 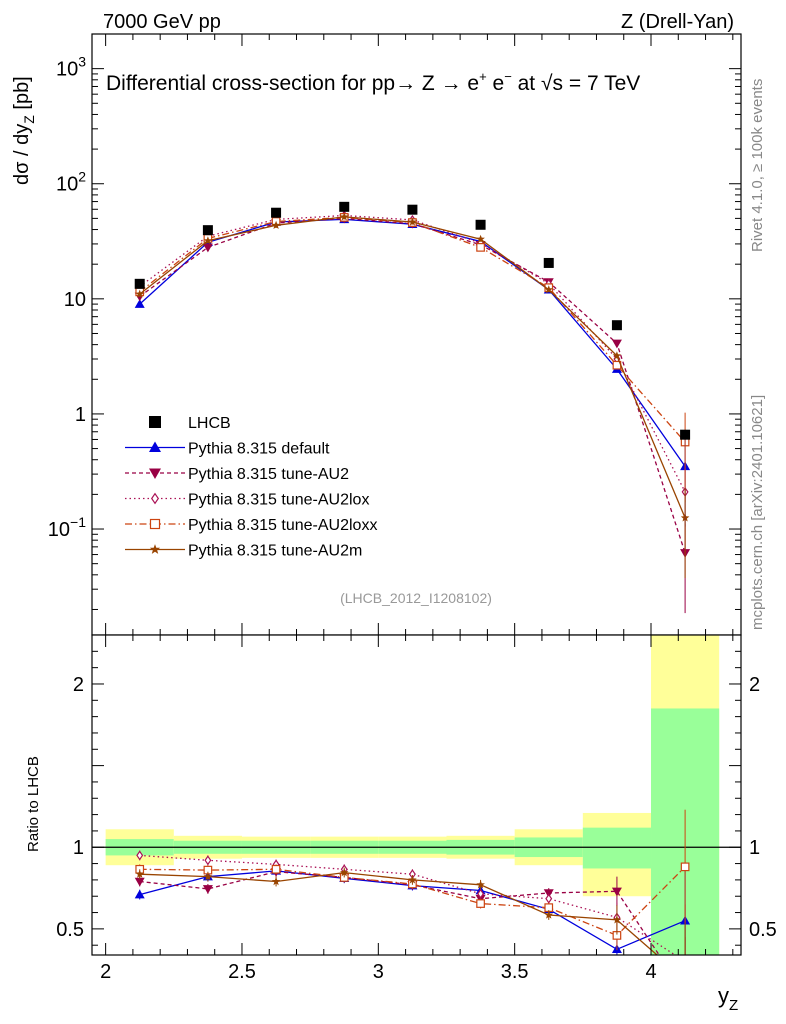 I want to click on ratio-clipped, so click(x=412, y=904).